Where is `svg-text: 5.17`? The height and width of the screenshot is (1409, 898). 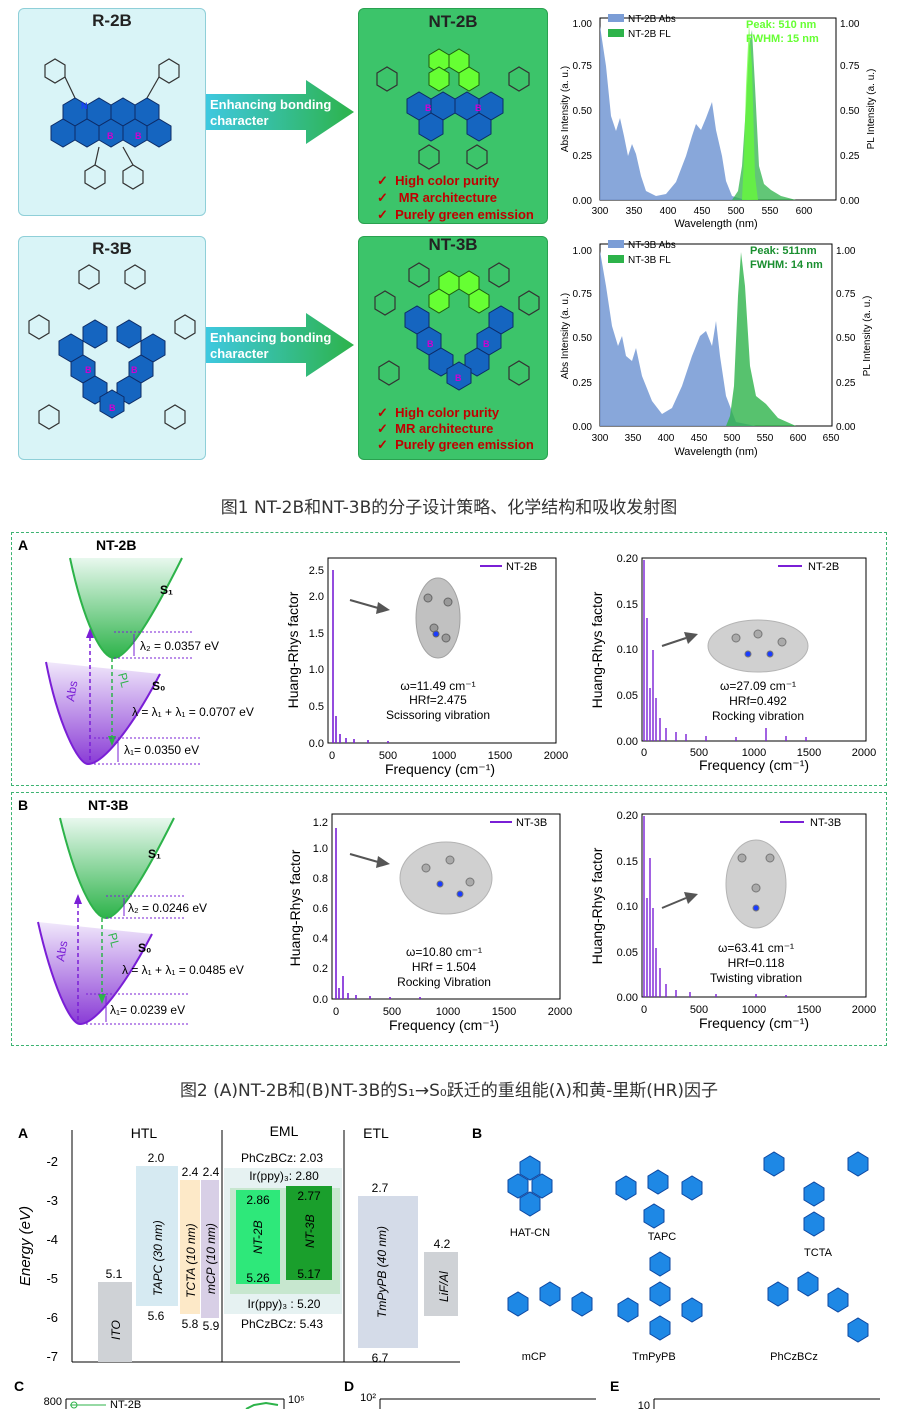 svg-text: 5.17 is located at coordinates (309, 1274).